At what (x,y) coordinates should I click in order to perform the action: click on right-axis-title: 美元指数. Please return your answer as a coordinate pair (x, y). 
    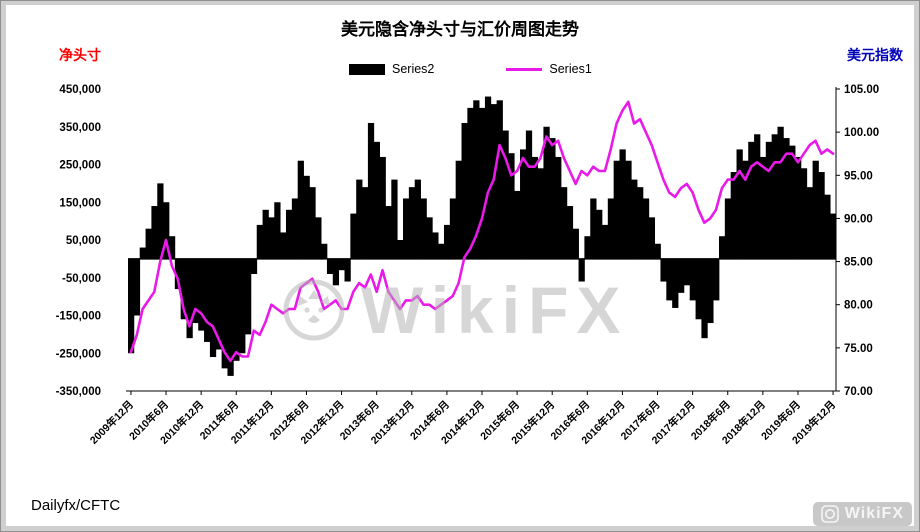
    Looking at the image, I should click on (875, 55).